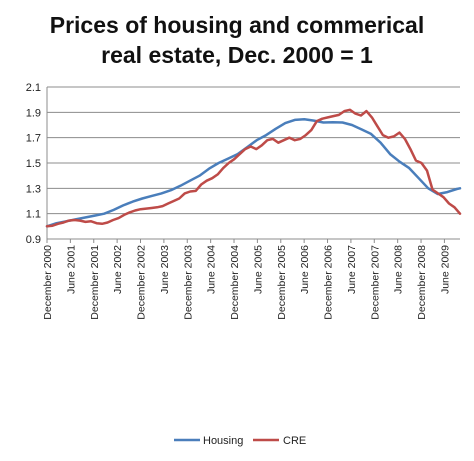 Image resolution: width=474 pixels, height=461 pixels. Describe the element at coordinates (188, 282) in the screenshot. I see `x-tick-label: December 2003` at that location.